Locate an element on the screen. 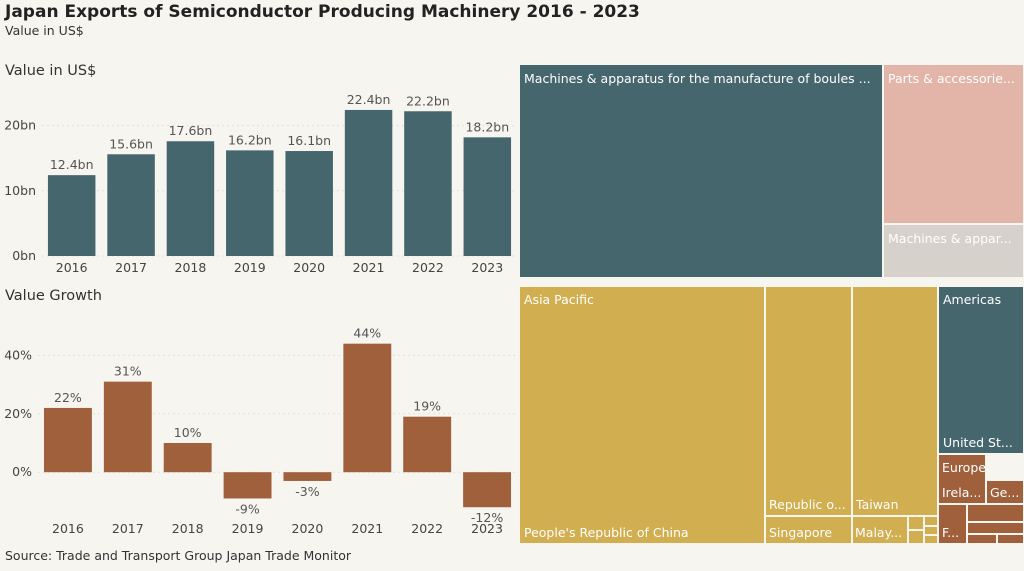 The height and width of the screenshot is (571, 1024). data-label: 22.4bn is located at coordinates (369, 99).